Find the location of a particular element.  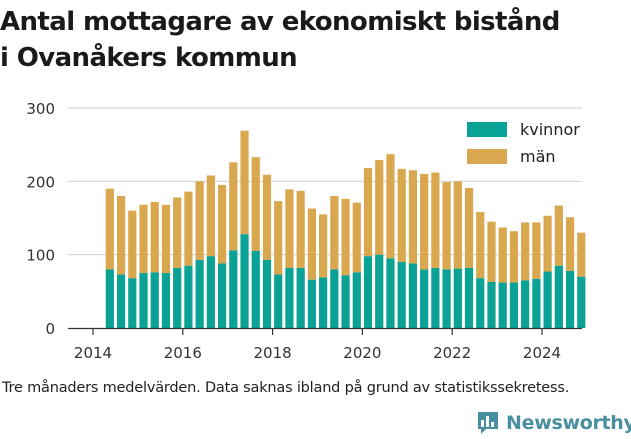

bar-män-2017-Q2 is located at coordinates (244, 182).